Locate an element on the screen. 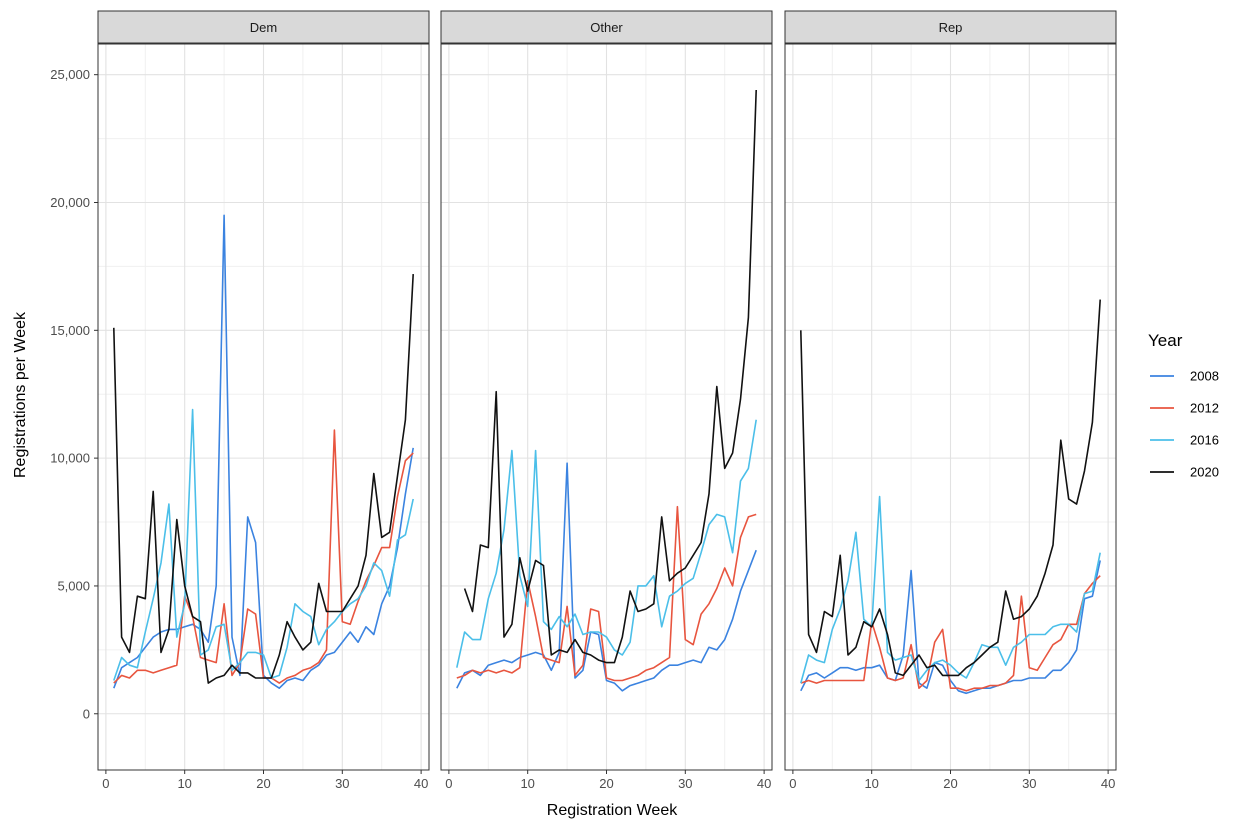 The image size is (1238, 825). y-axis-title: Registrations per Week is located at coordinates (20, 394).